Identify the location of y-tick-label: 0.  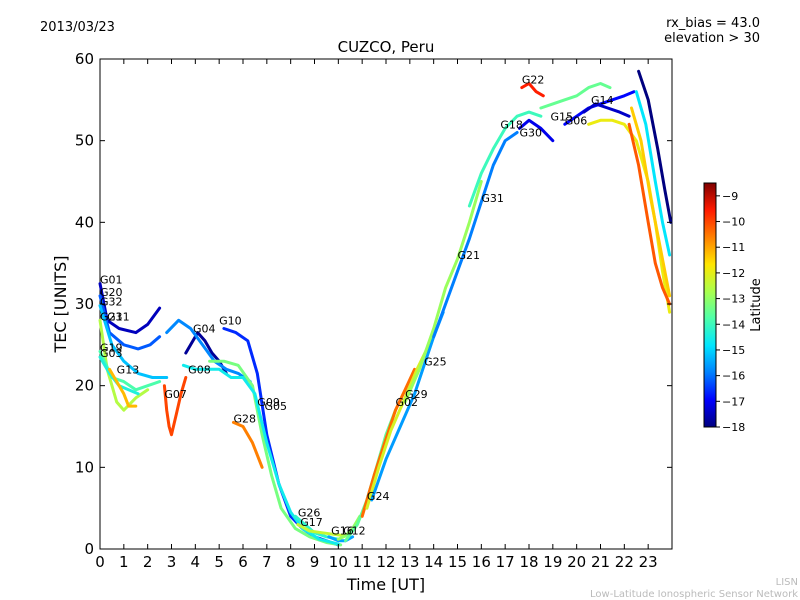
(89, 549).